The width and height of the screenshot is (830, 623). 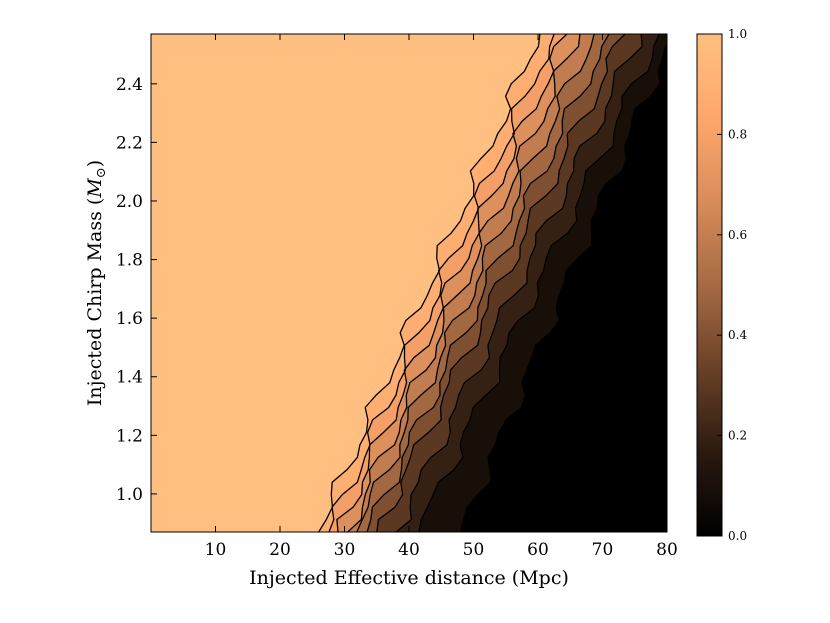 I want to click on y-axis-label-subscript: ⊙, so click(x=101, y=172).